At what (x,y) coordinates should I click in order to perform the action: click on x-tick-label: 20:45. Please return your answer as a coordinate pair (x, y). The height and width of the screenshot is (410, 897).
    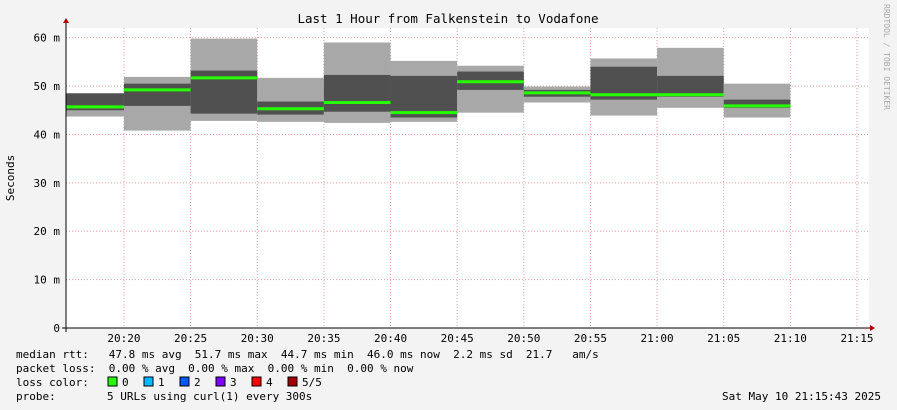
    Looking at the image, I should click on (457, 338).